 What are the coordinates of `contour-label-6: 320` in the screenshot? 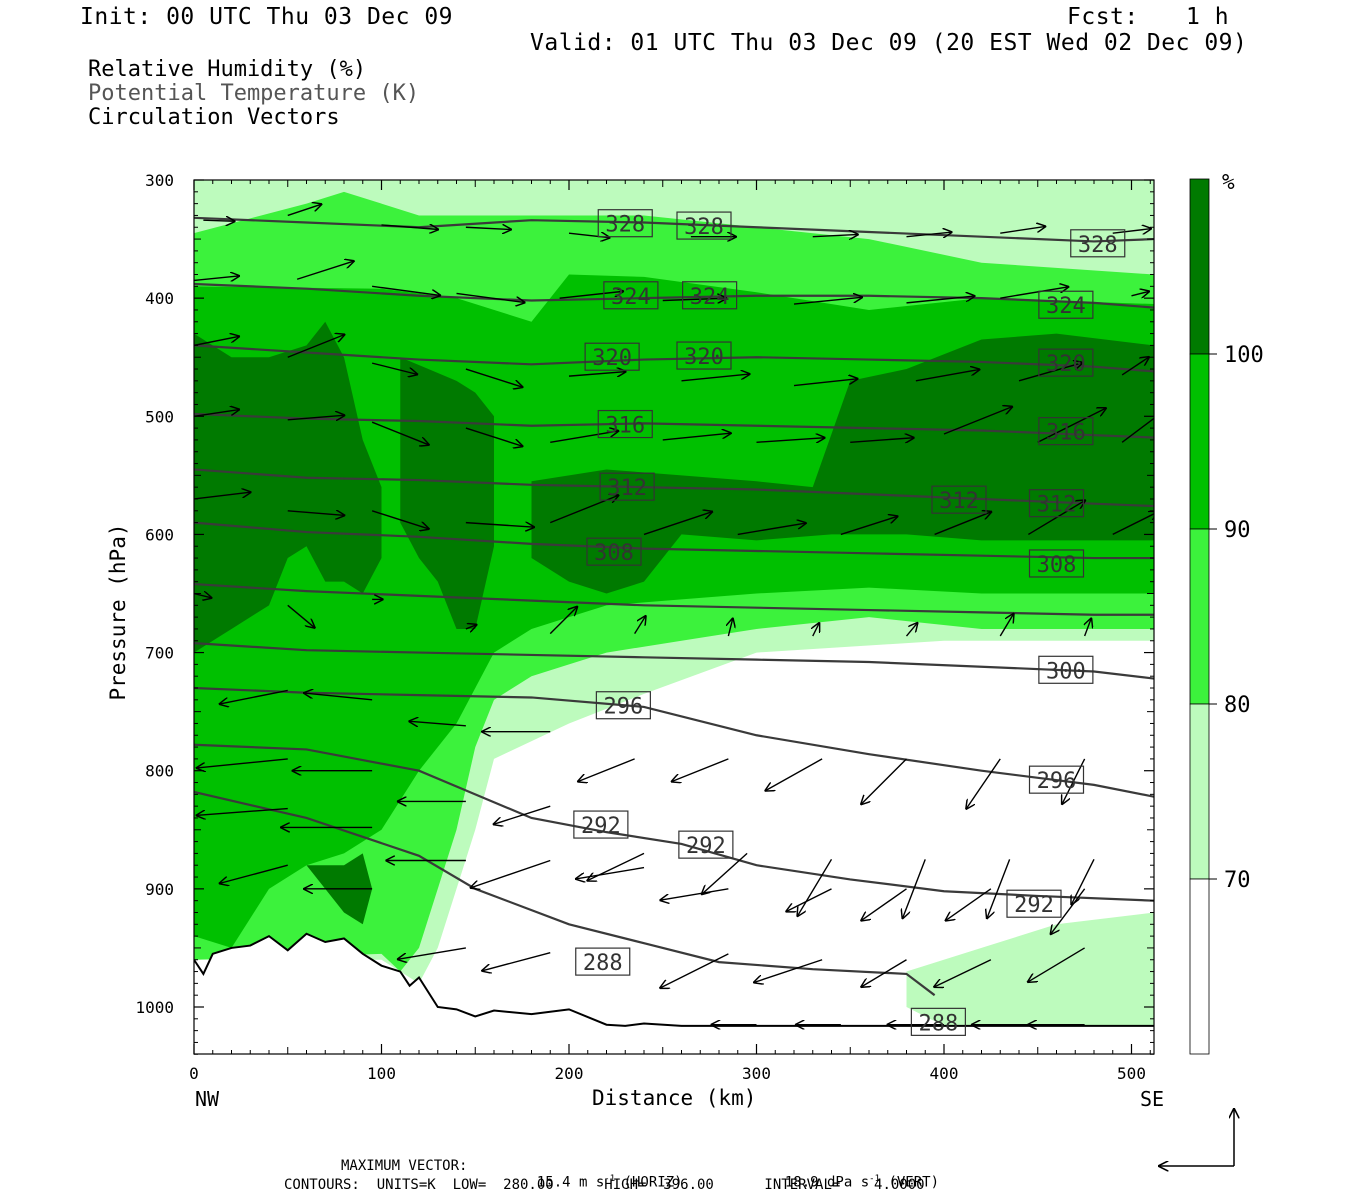 It's located at (612, 356).